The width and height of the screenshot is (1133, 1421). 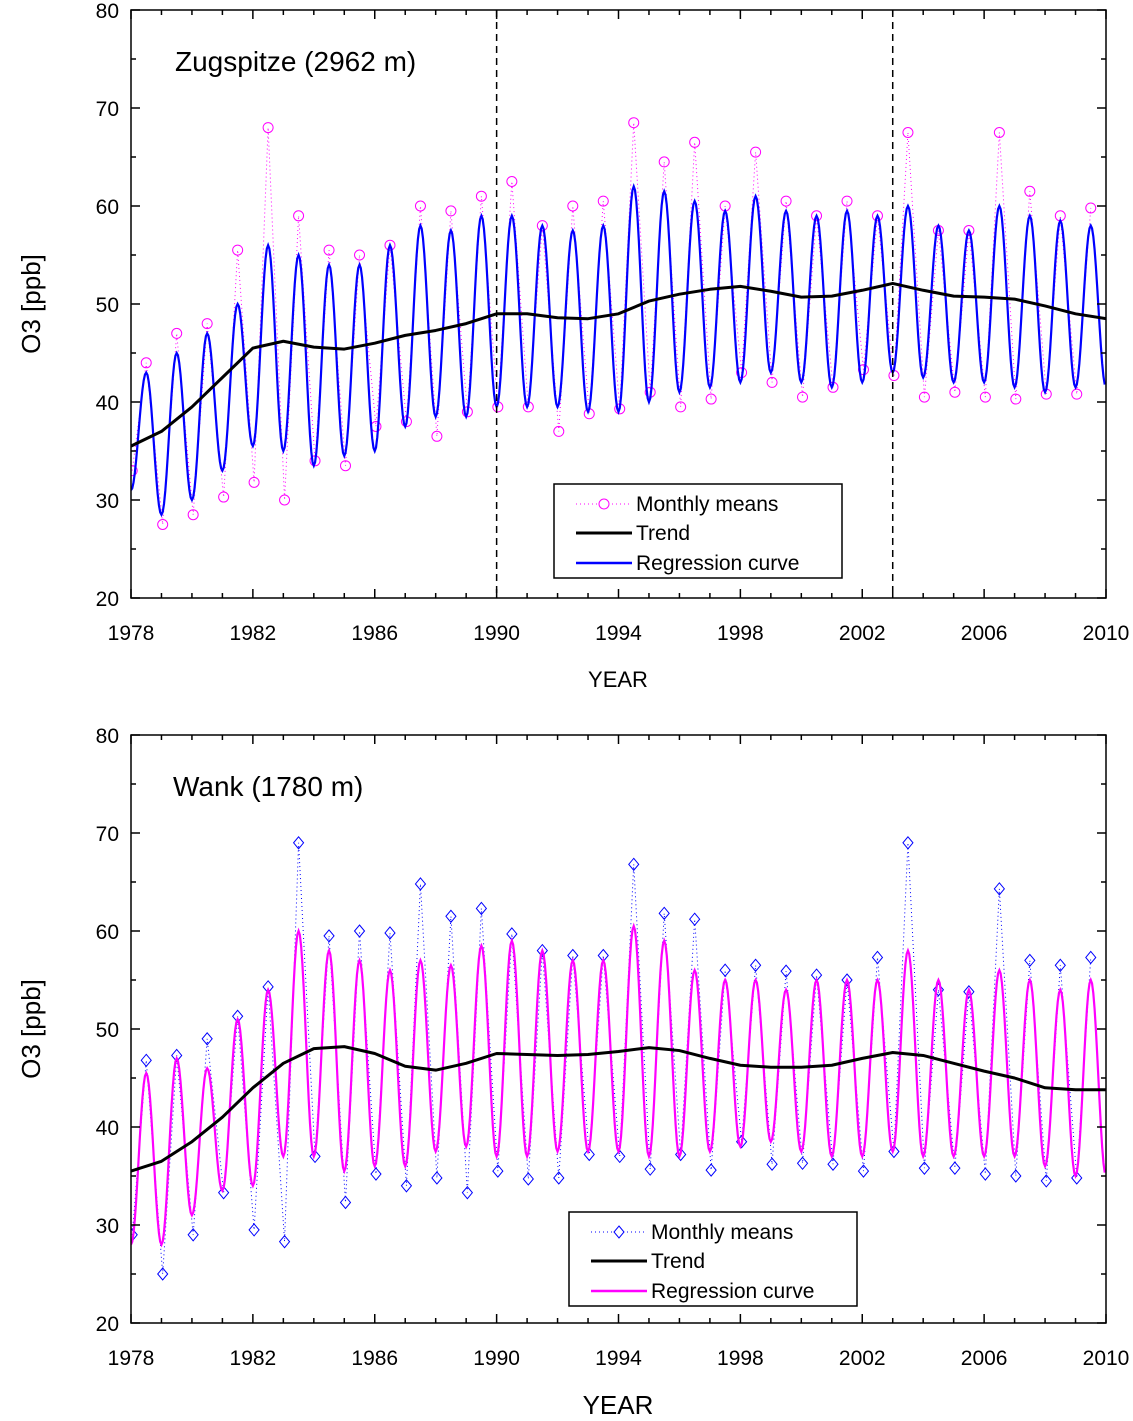 I want to click on trend-line, so click(x=618, y=1109).